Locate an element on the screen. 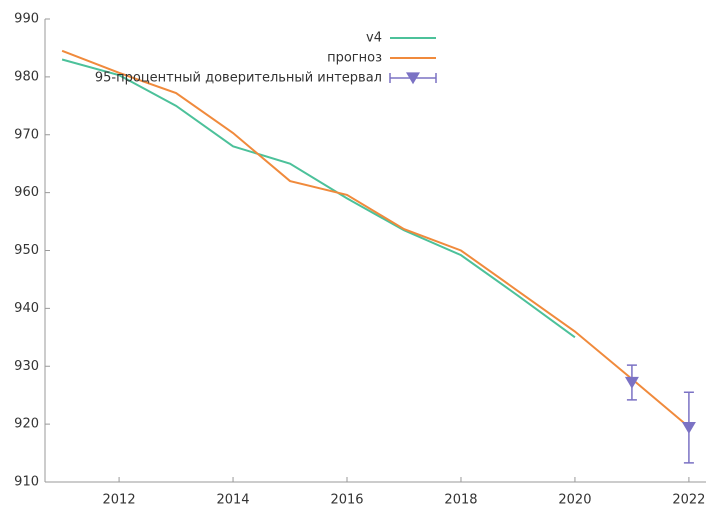  y-tick-label: 960 is located at coordinates (26, 192).